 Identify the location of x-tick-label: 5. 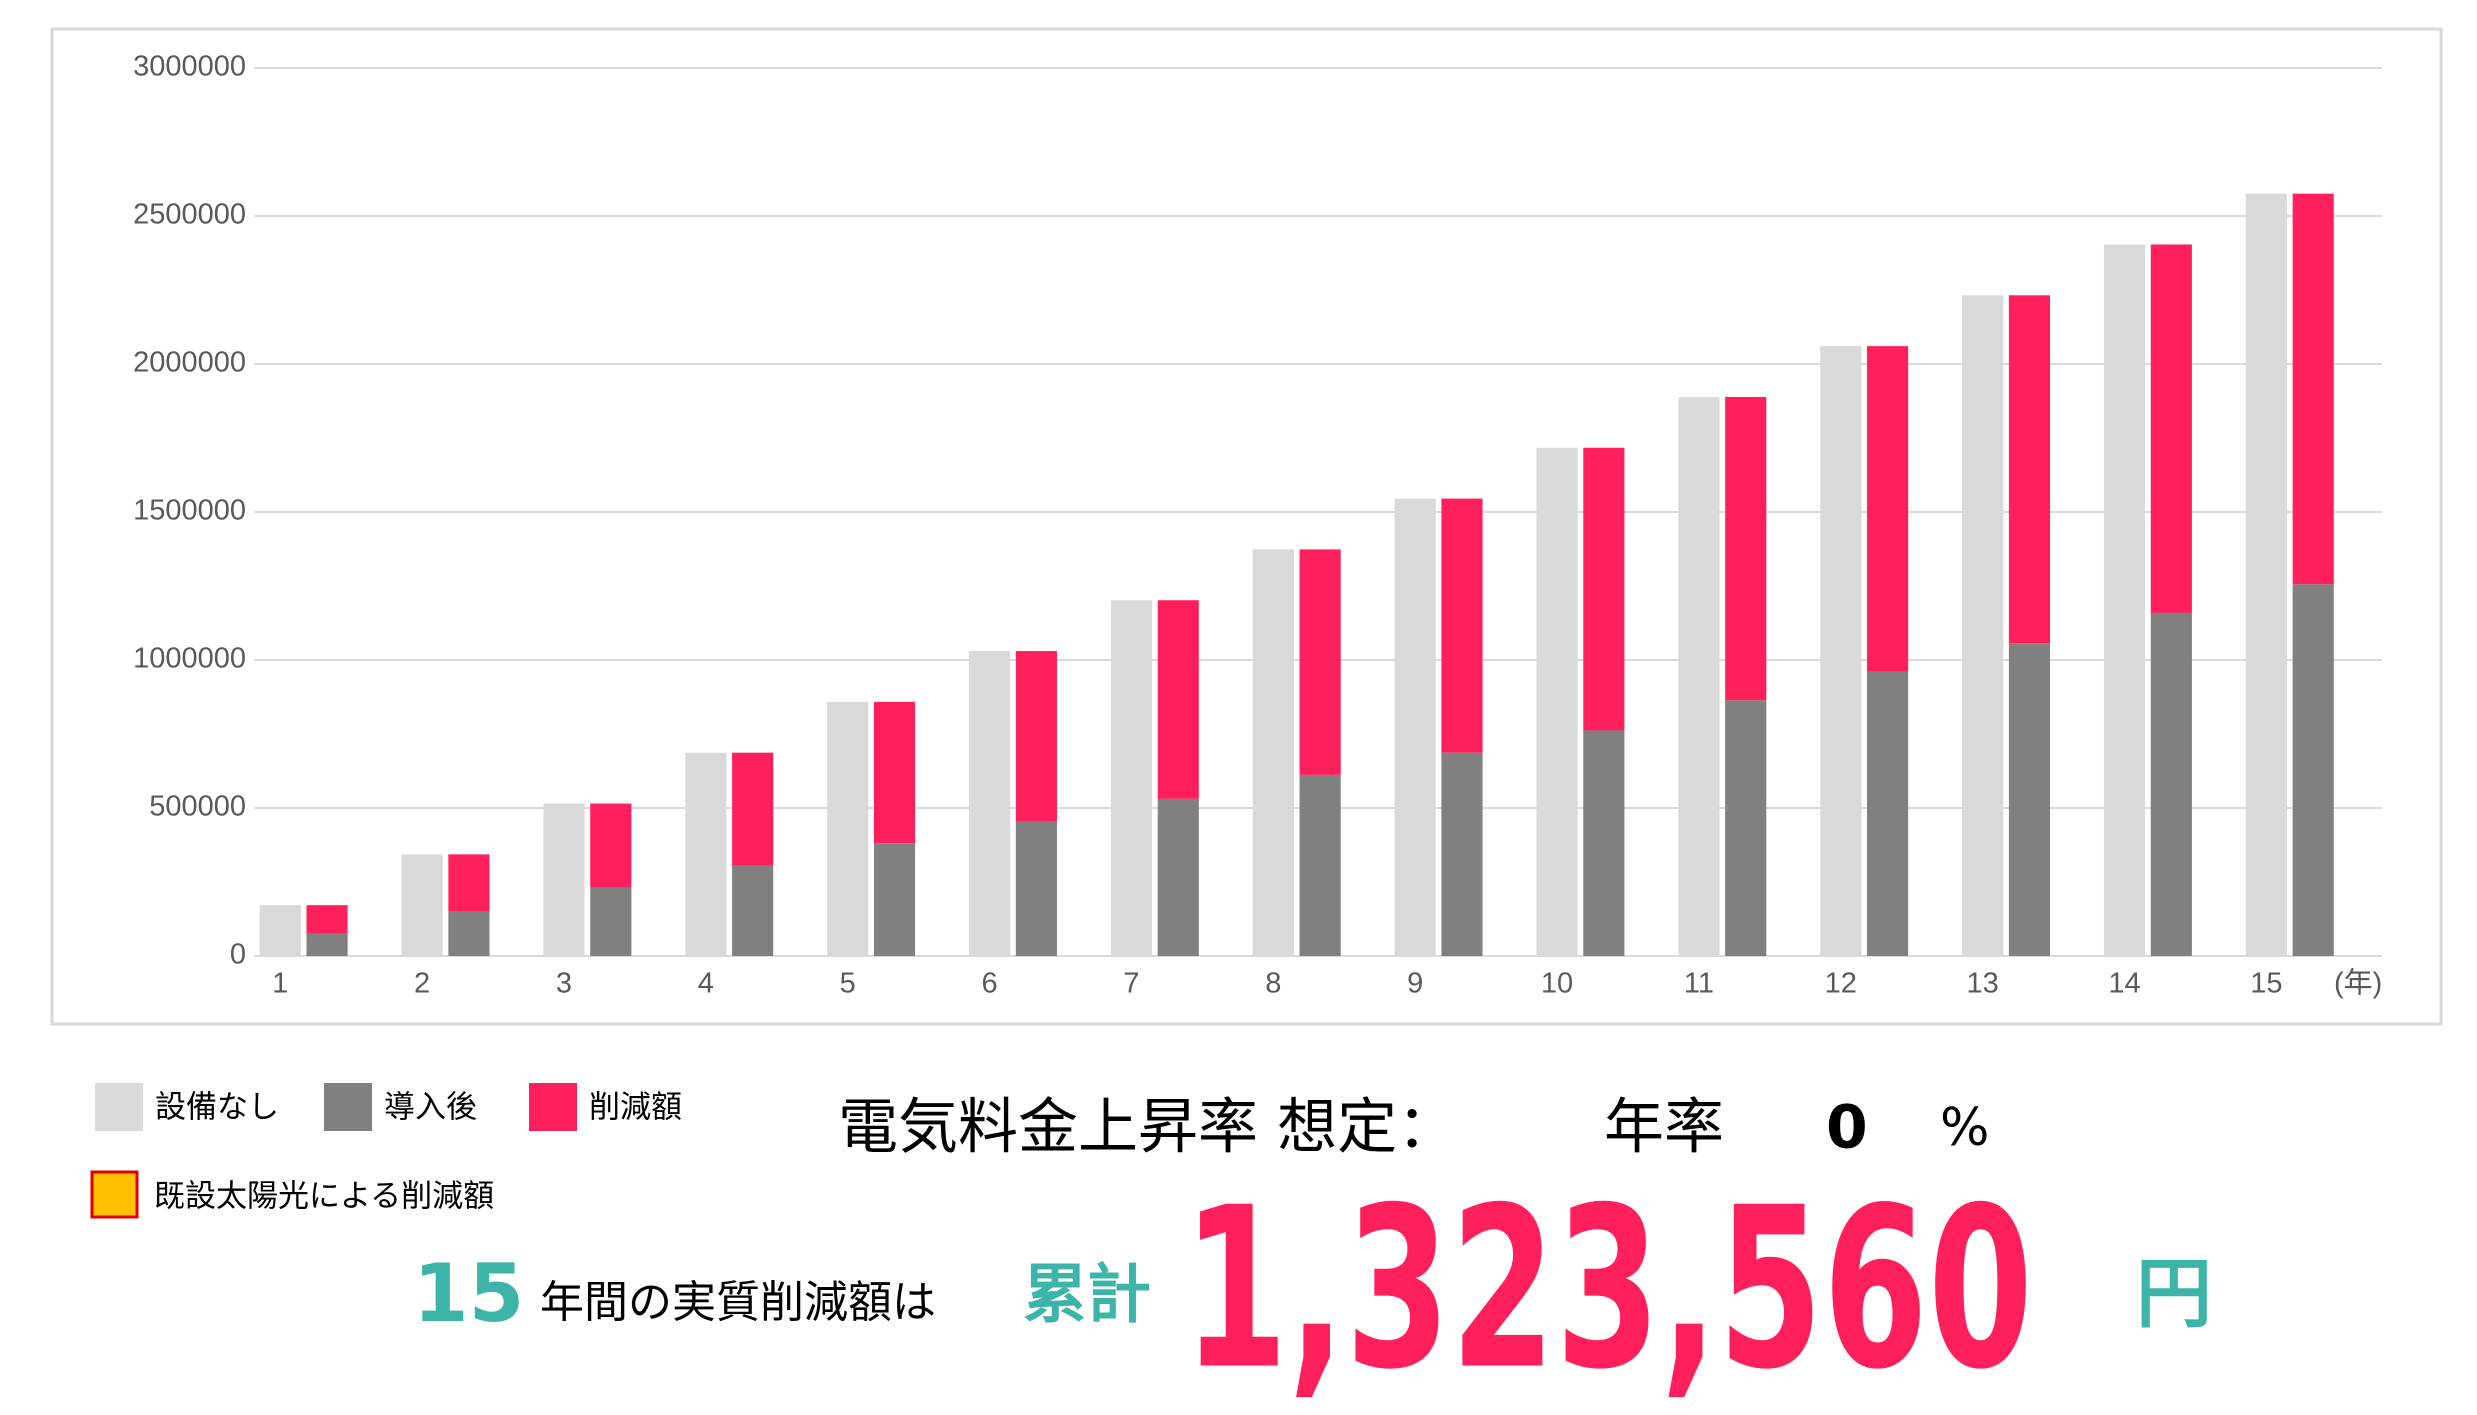
(848, 984).